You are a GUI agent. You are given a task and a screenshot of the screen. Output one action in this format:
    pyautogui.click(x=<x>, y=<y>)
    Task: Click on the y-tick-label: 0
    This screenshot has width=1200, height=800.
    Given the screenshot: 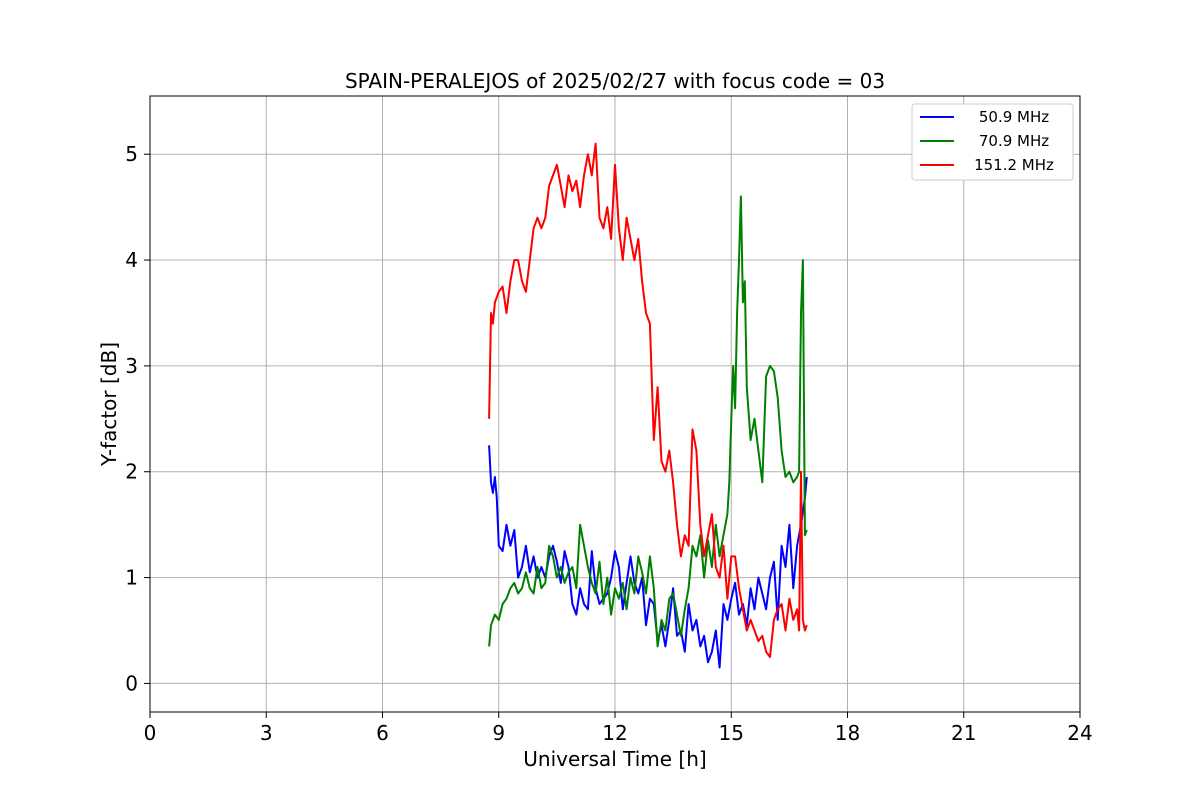 What is the action you would take?
    pyautogui.click(x=131, y=683)
    